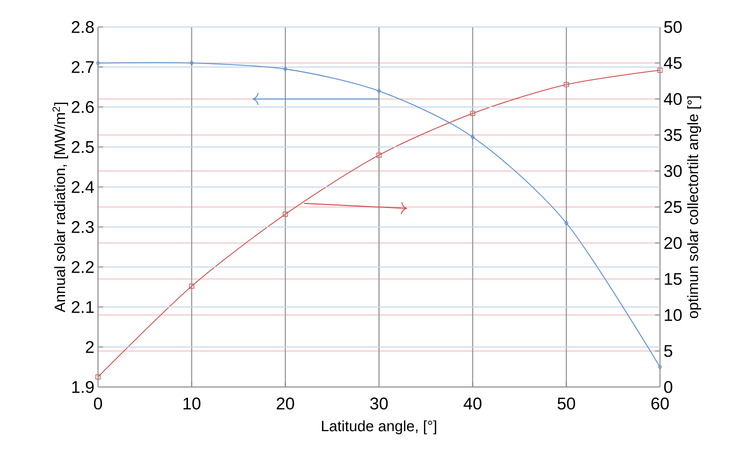 The height and width of the screenshot is (465, 754). What do you see at coordinates (83, 147) in the screenshot?
I see `y-tick-label: 2.5` at bounding box center [83, 147].